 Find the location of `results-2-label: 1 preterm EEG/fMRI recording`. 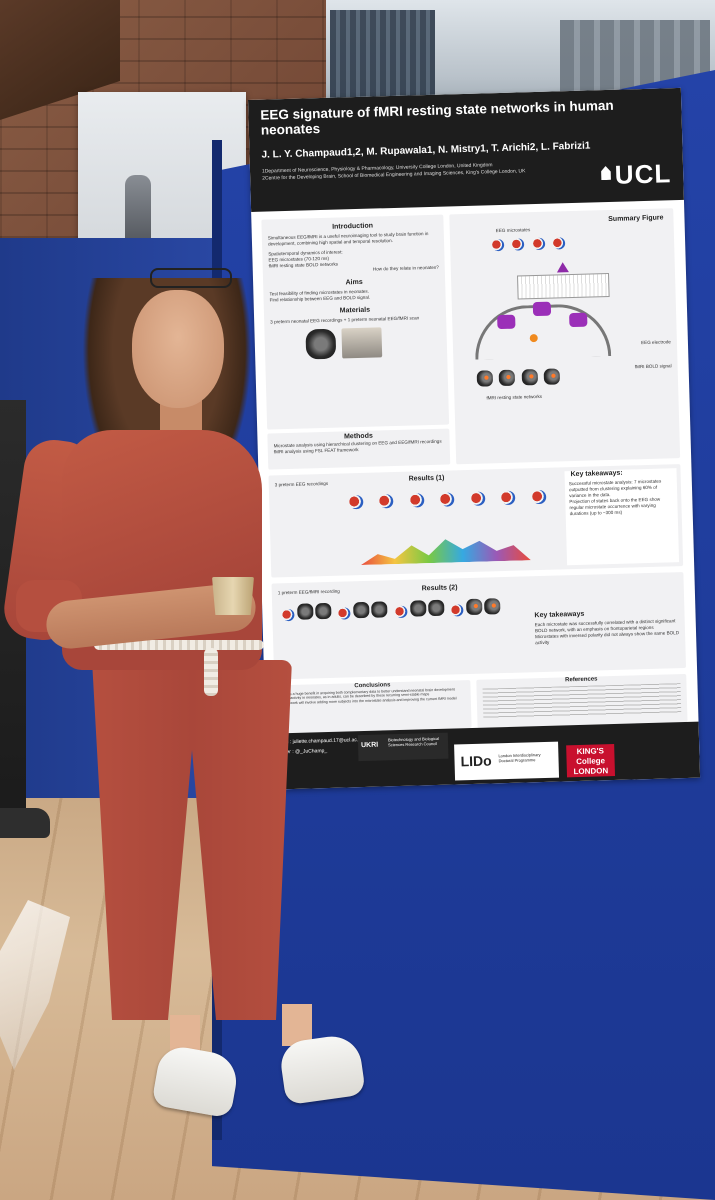

results-2-label: 1 preterm EEG/fMRI recording is located at coordinates (308, 592).